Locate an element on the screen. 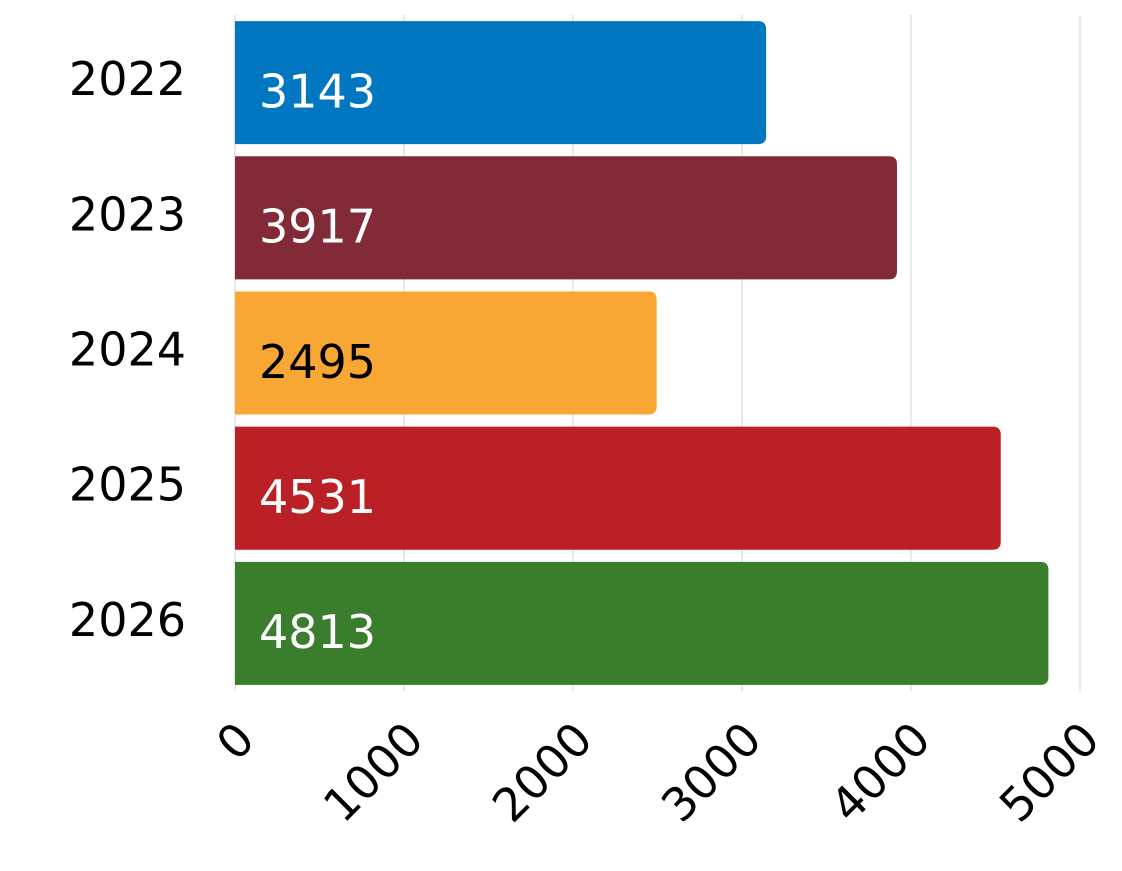  value-label: 3917 is located at coordinates (317, 227).